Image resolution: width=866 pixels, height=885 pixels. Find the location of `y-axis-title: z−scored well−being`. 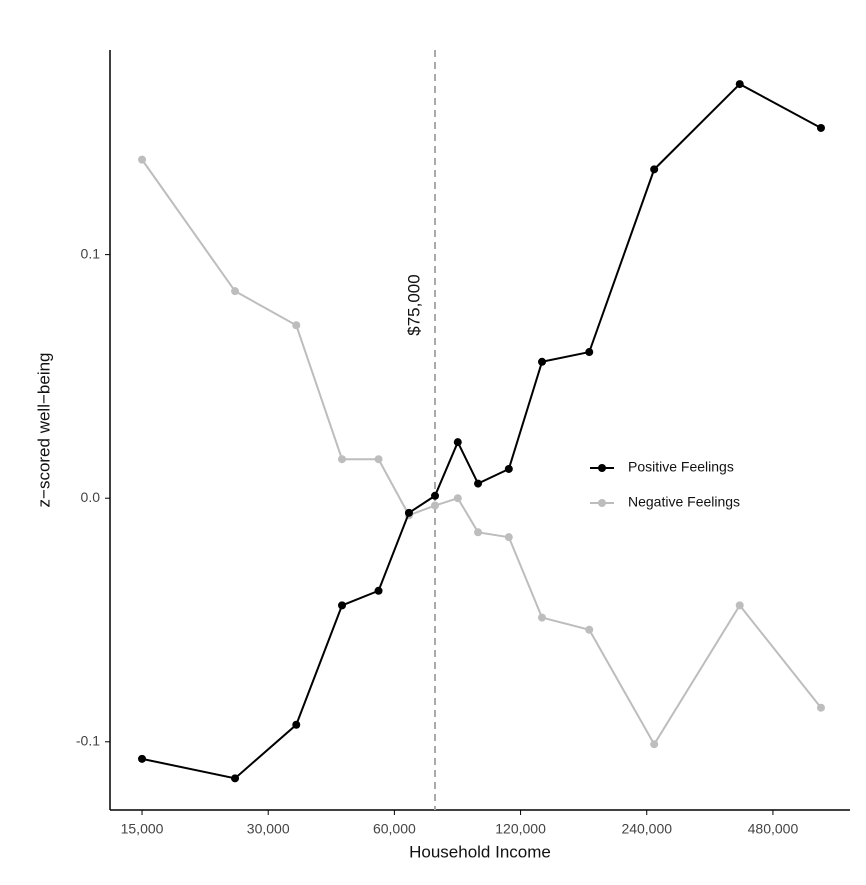

y-axis-title: z−scored well−being is located at coordinates (43, 430).